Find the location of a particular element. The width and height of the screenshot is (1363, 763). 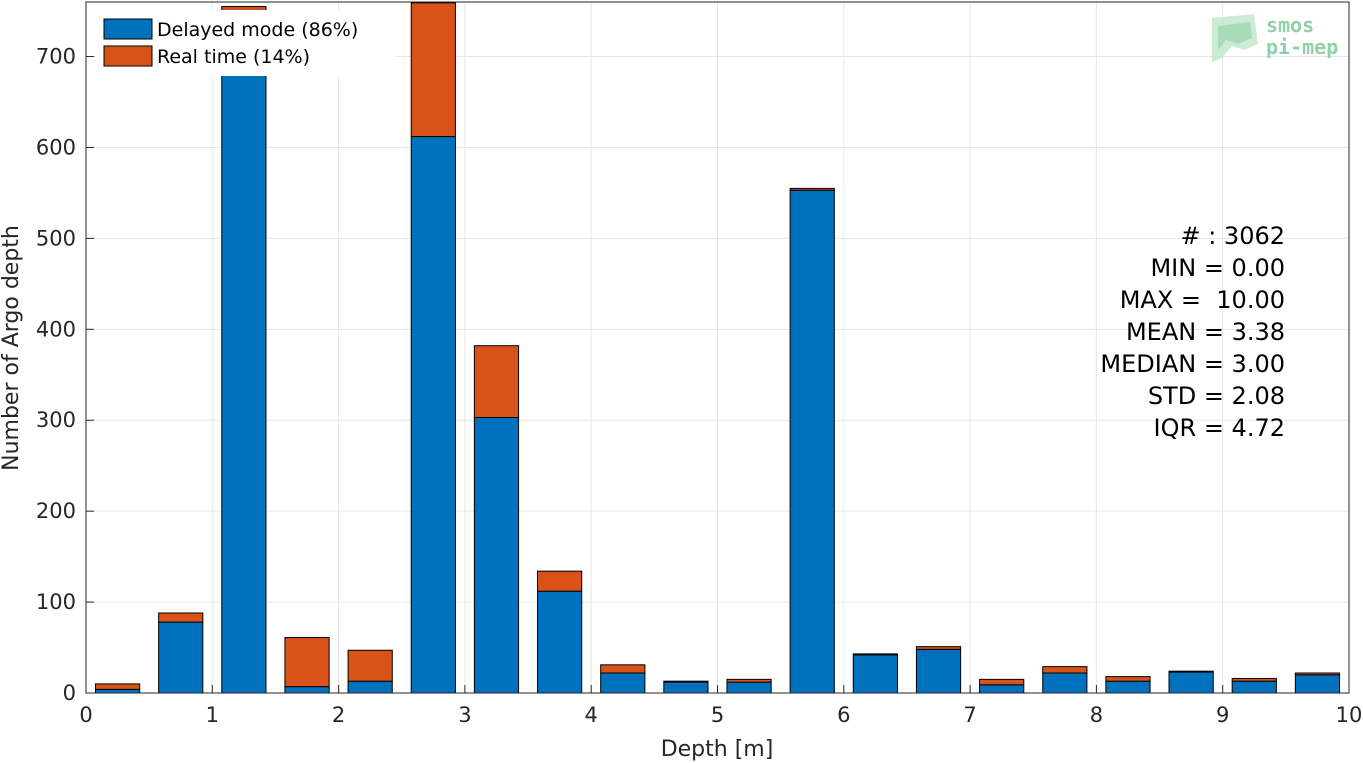

stat-line: IQR = 4.72 is located at coordinates (1219, 428).